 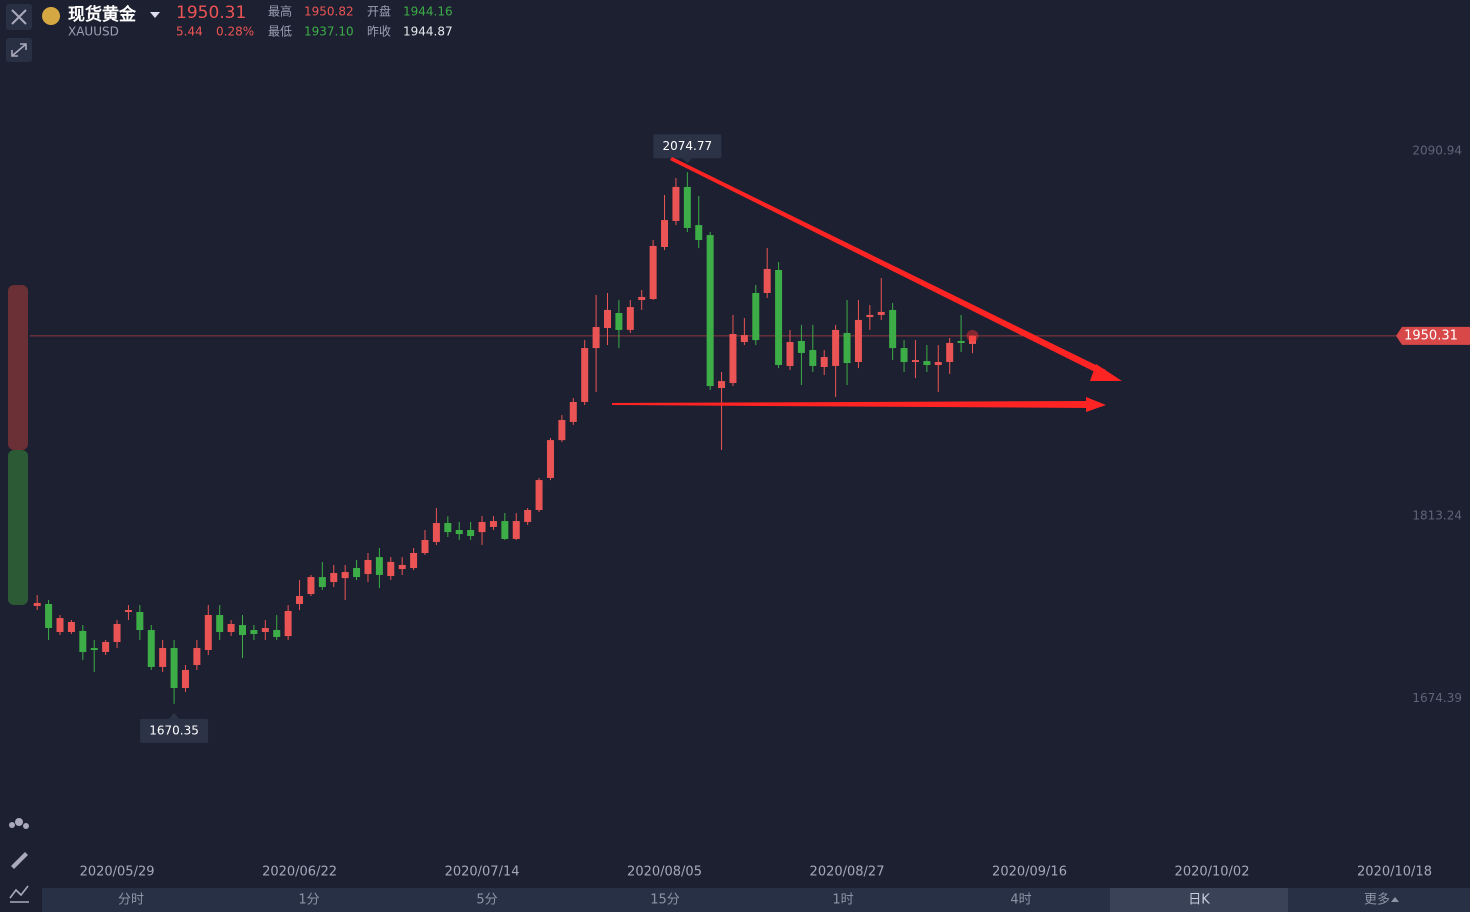 I want to click on stat-label: 最高, so click(x=280, y=11).